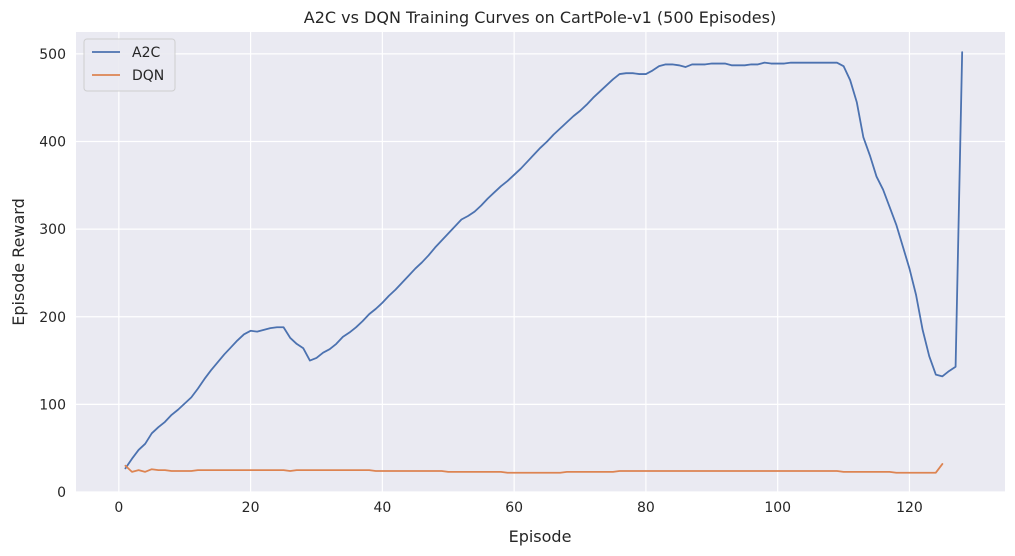  What do you see at coordinates (118, 508) in the screenshot?
I see `x-tick-label: 0` at bounding box center [118, 508].